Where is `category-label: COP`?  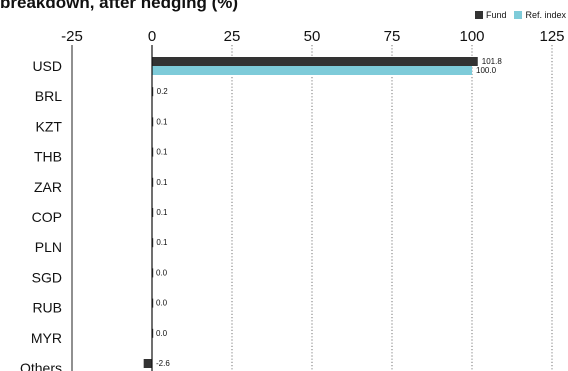 category-label: COP is located at coordinates (47, 217).